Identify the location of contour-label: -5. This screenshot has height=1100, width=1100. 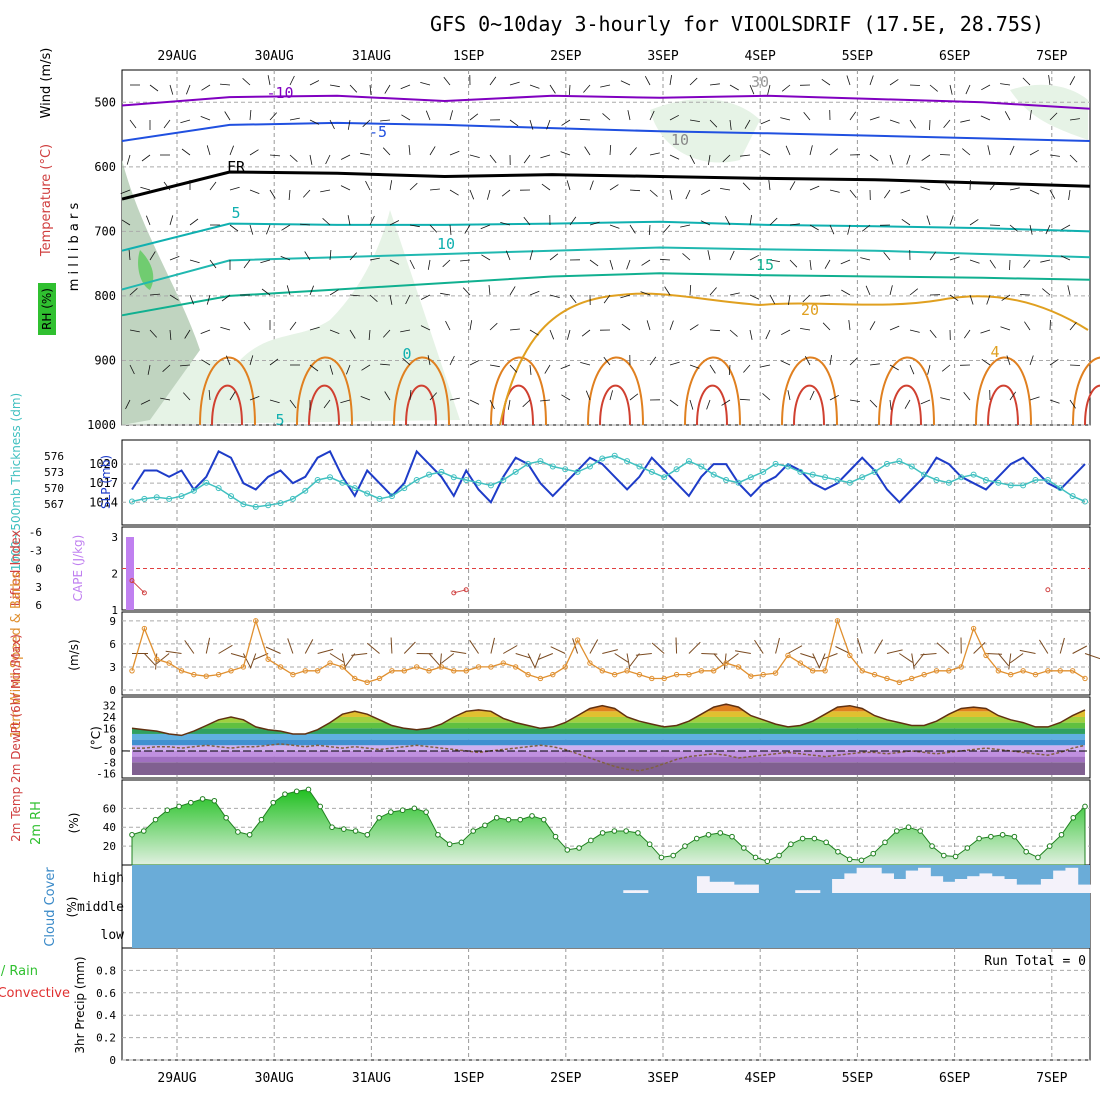
(378, 132).